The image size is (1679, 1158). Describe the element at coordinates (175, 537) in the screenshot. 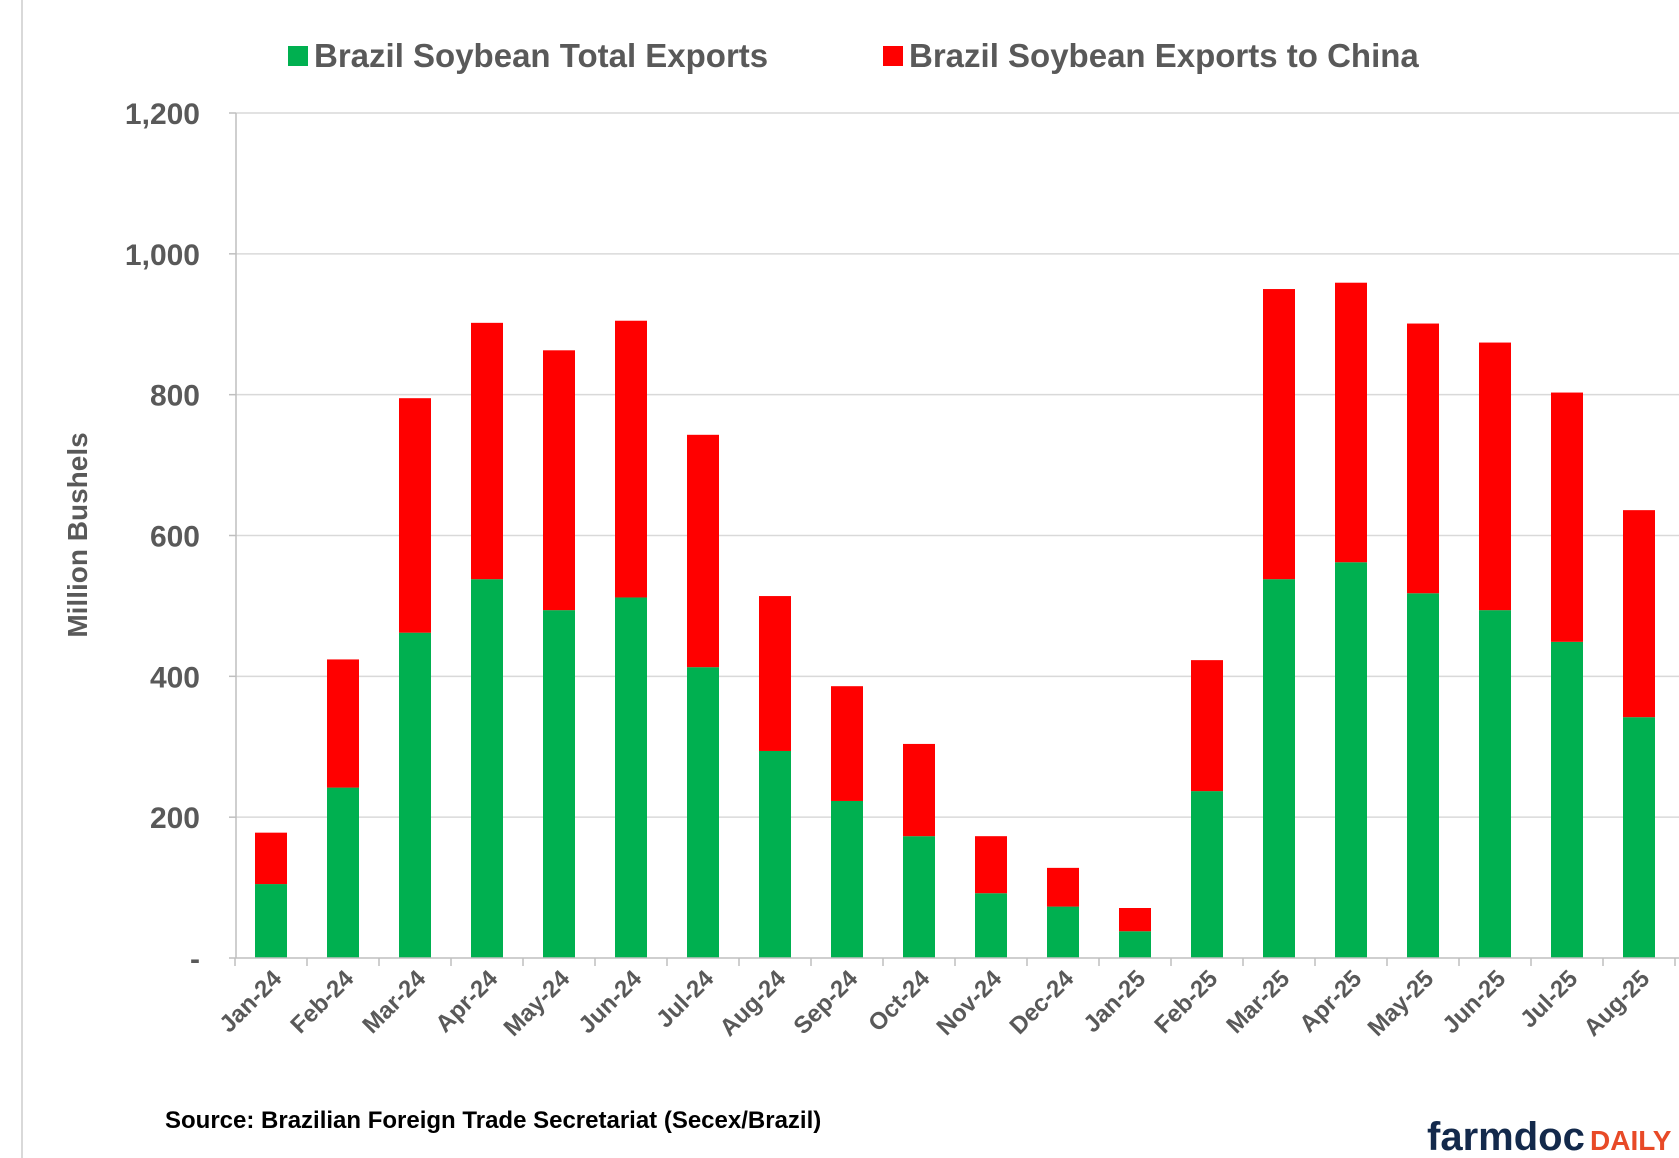

I see `y-tick-label: 600` at that location.